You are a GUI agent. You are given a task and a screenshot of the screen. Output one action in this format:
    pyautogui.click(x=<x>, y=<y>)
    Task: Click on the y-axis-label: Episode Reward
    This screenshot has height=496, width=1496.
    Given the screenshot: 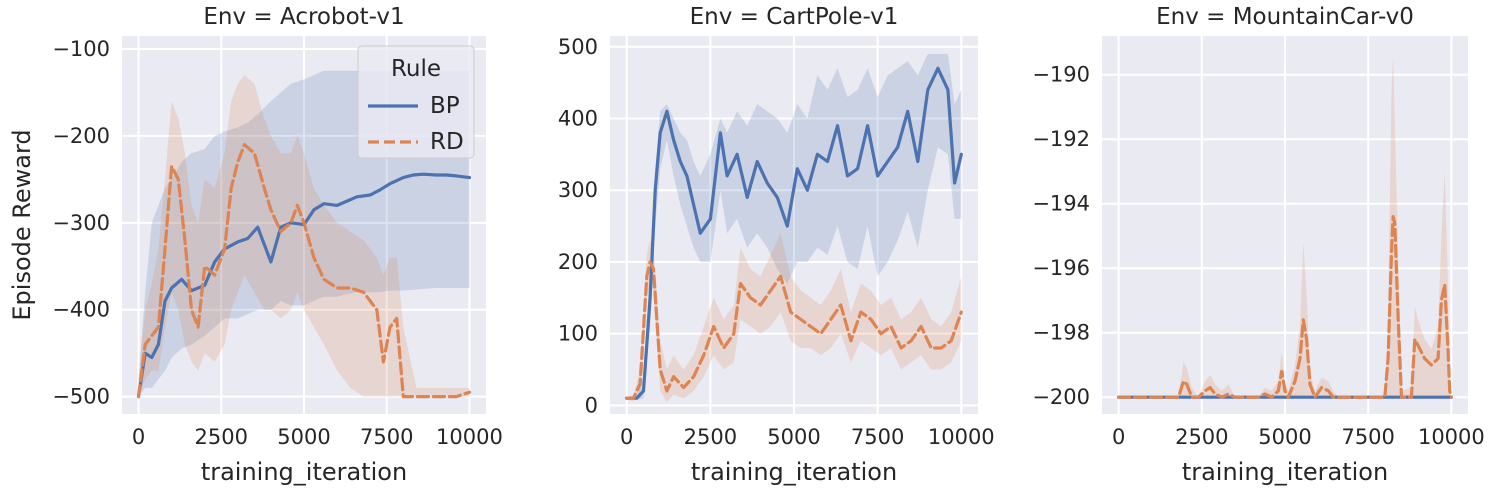 What is the action you would take?
    pyautogui.click(x=22, y=224)
    